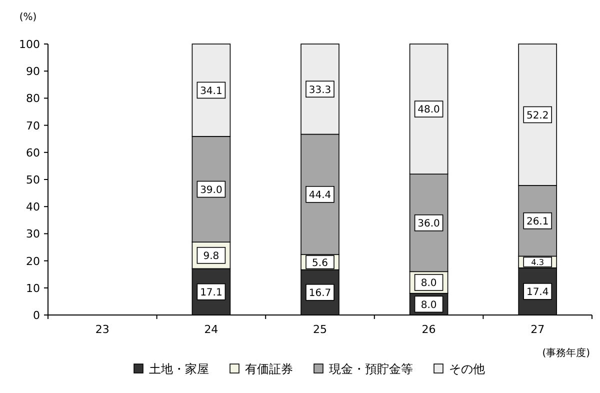 This screenshot has width=600, height=393. Describe the element at coordinates (537, 222) in the screenshot. I see `data-label: 26.1` at that location.